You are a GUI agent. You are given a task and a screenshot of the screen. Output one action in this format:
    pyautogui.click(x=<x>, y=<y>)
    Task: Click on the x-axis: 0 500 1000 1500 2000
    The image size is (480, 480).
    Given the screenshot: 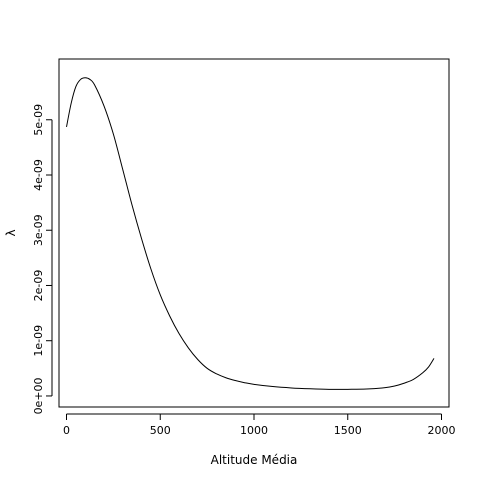 What is the action you would take?
    pyautogui.click(x=259, y=425)
    